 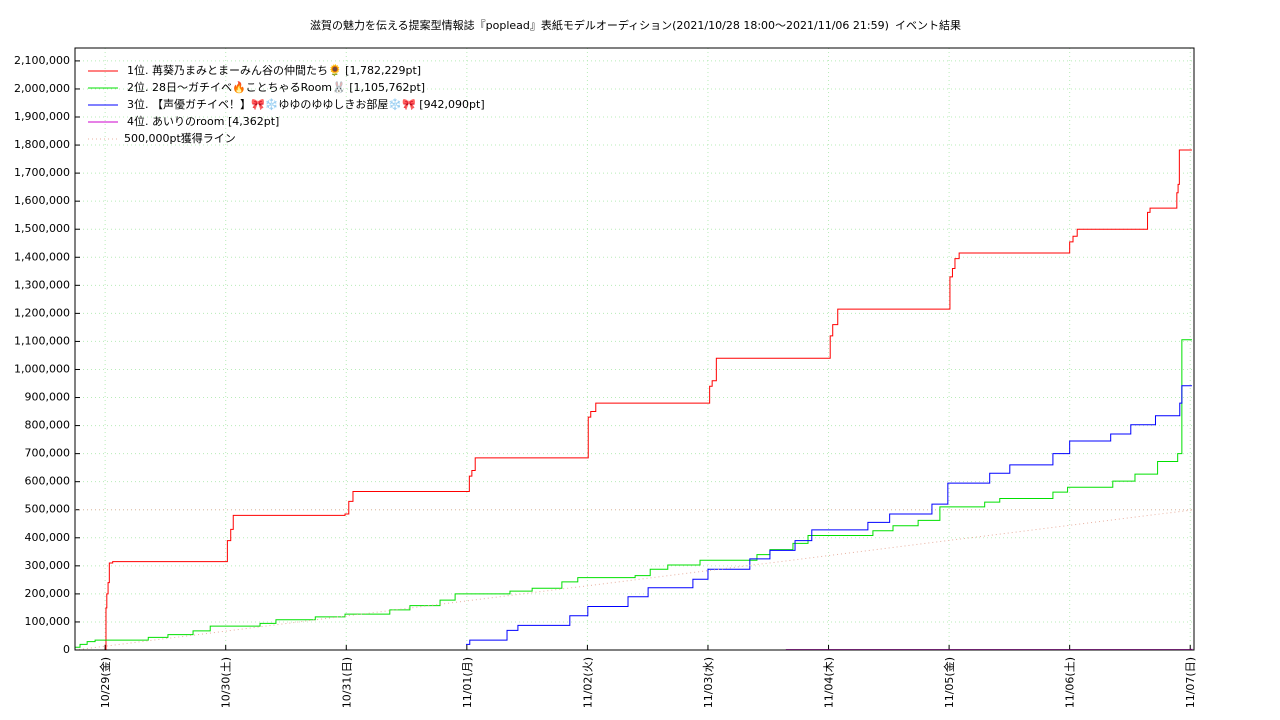 What do you see at coordinates (274, 70) in the screenshot?
I see `legend-label: 1位. 苒葵乃まみとまーみん谷の仲間たち🌻 [1,782,229pt]` at bounding box center [274, 70].